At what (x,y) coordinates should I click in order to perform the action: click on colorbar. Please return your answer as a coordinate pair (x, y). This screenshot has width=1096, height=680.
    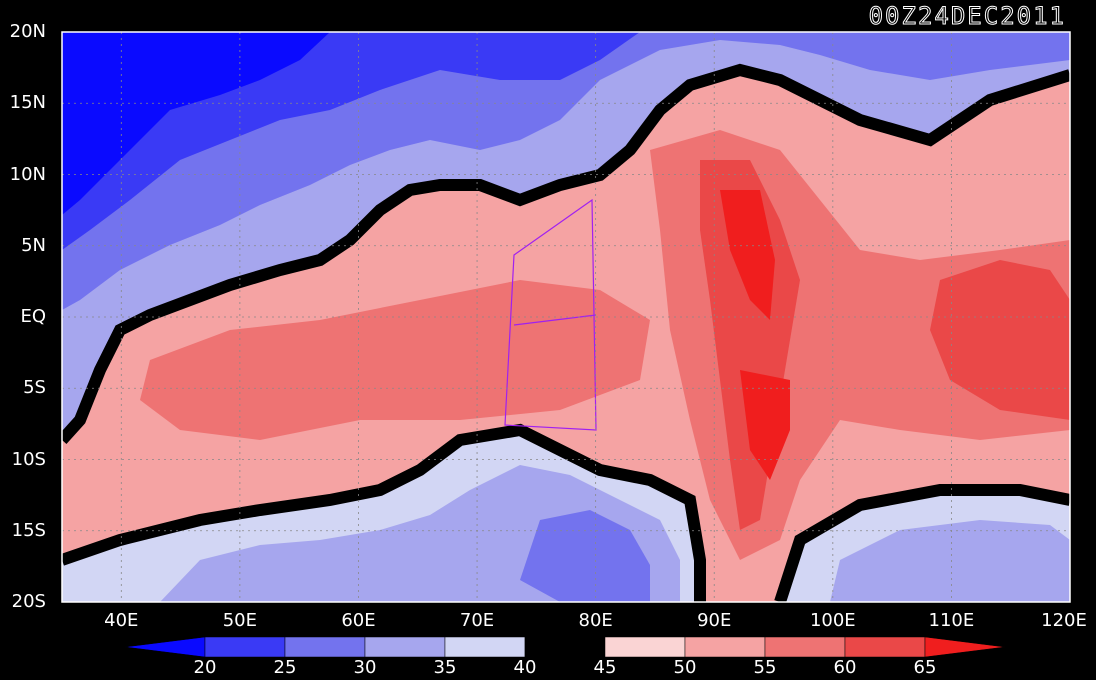
    Looking at the image, I should click on (565, 647).